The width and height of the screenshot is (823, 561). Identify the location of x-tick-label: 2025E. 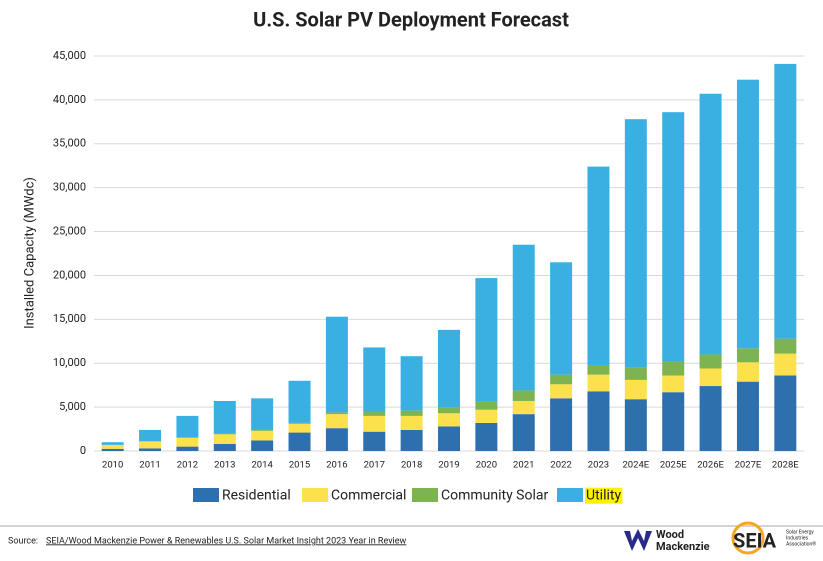
(673, 465).